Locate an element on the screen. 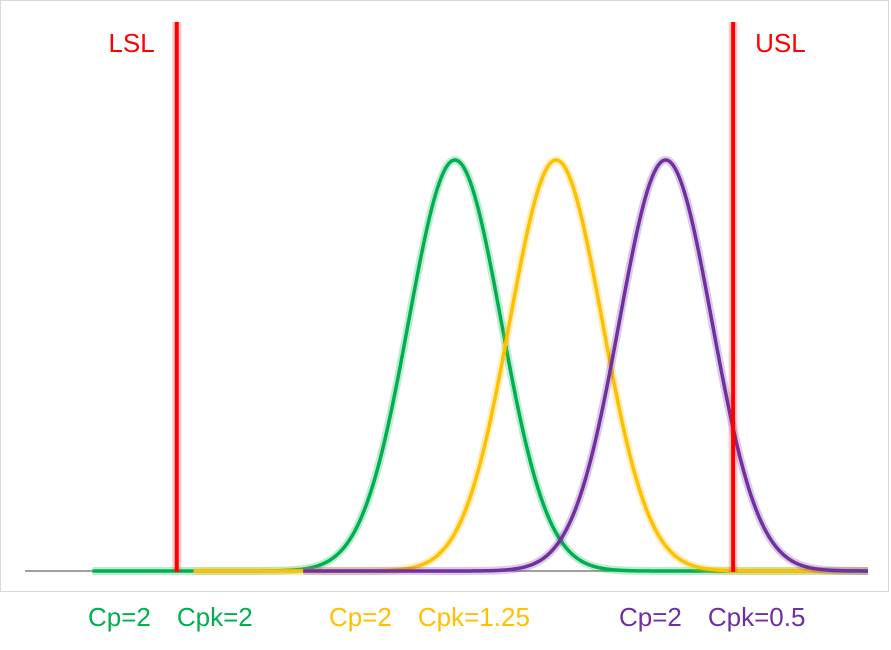 The height and width of the screenshot is (650, 891). caption-series-2: Cp=2 Cpk=1.25 is located at coordinates (429, 617).